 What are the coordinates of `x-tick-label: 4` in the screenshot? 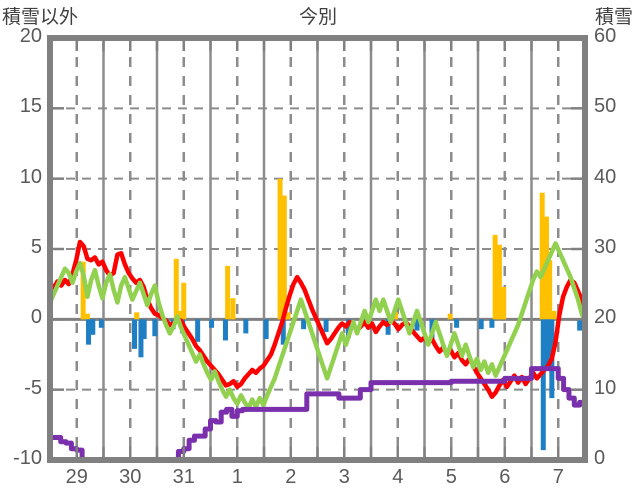 It's located at (398, 477).